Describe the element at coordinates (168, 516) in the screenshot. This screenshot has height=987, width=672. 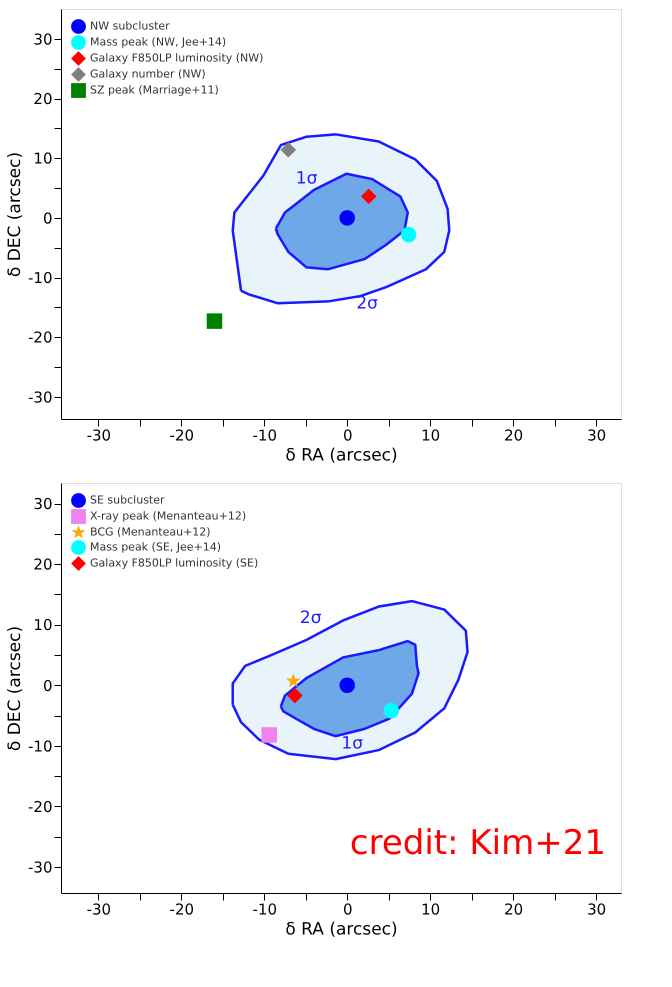
I see `legend-label: X-ray peak (Menanteau+12)` at that location.